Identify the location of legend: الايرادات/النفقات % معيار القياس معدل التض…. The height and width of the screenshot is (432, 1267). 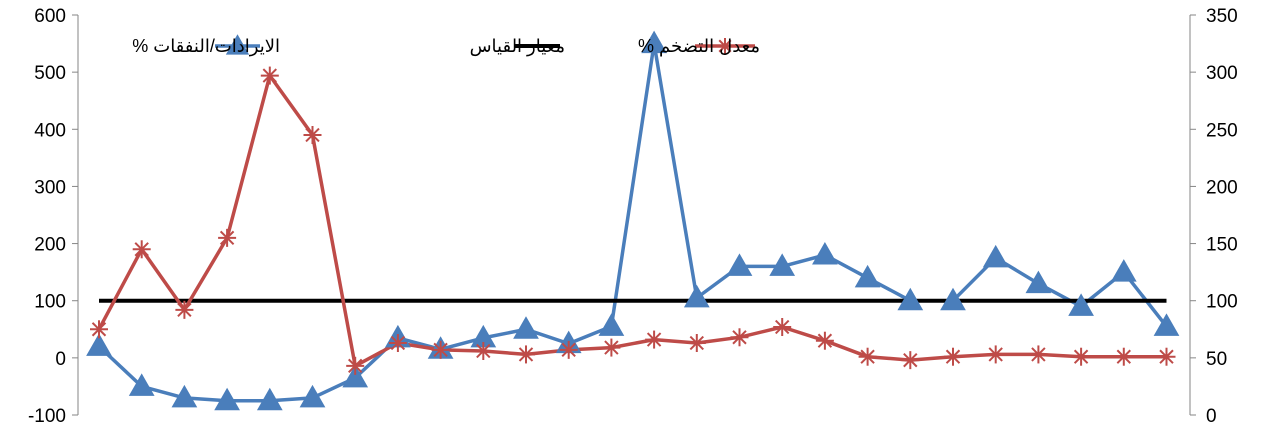
(446, 45).